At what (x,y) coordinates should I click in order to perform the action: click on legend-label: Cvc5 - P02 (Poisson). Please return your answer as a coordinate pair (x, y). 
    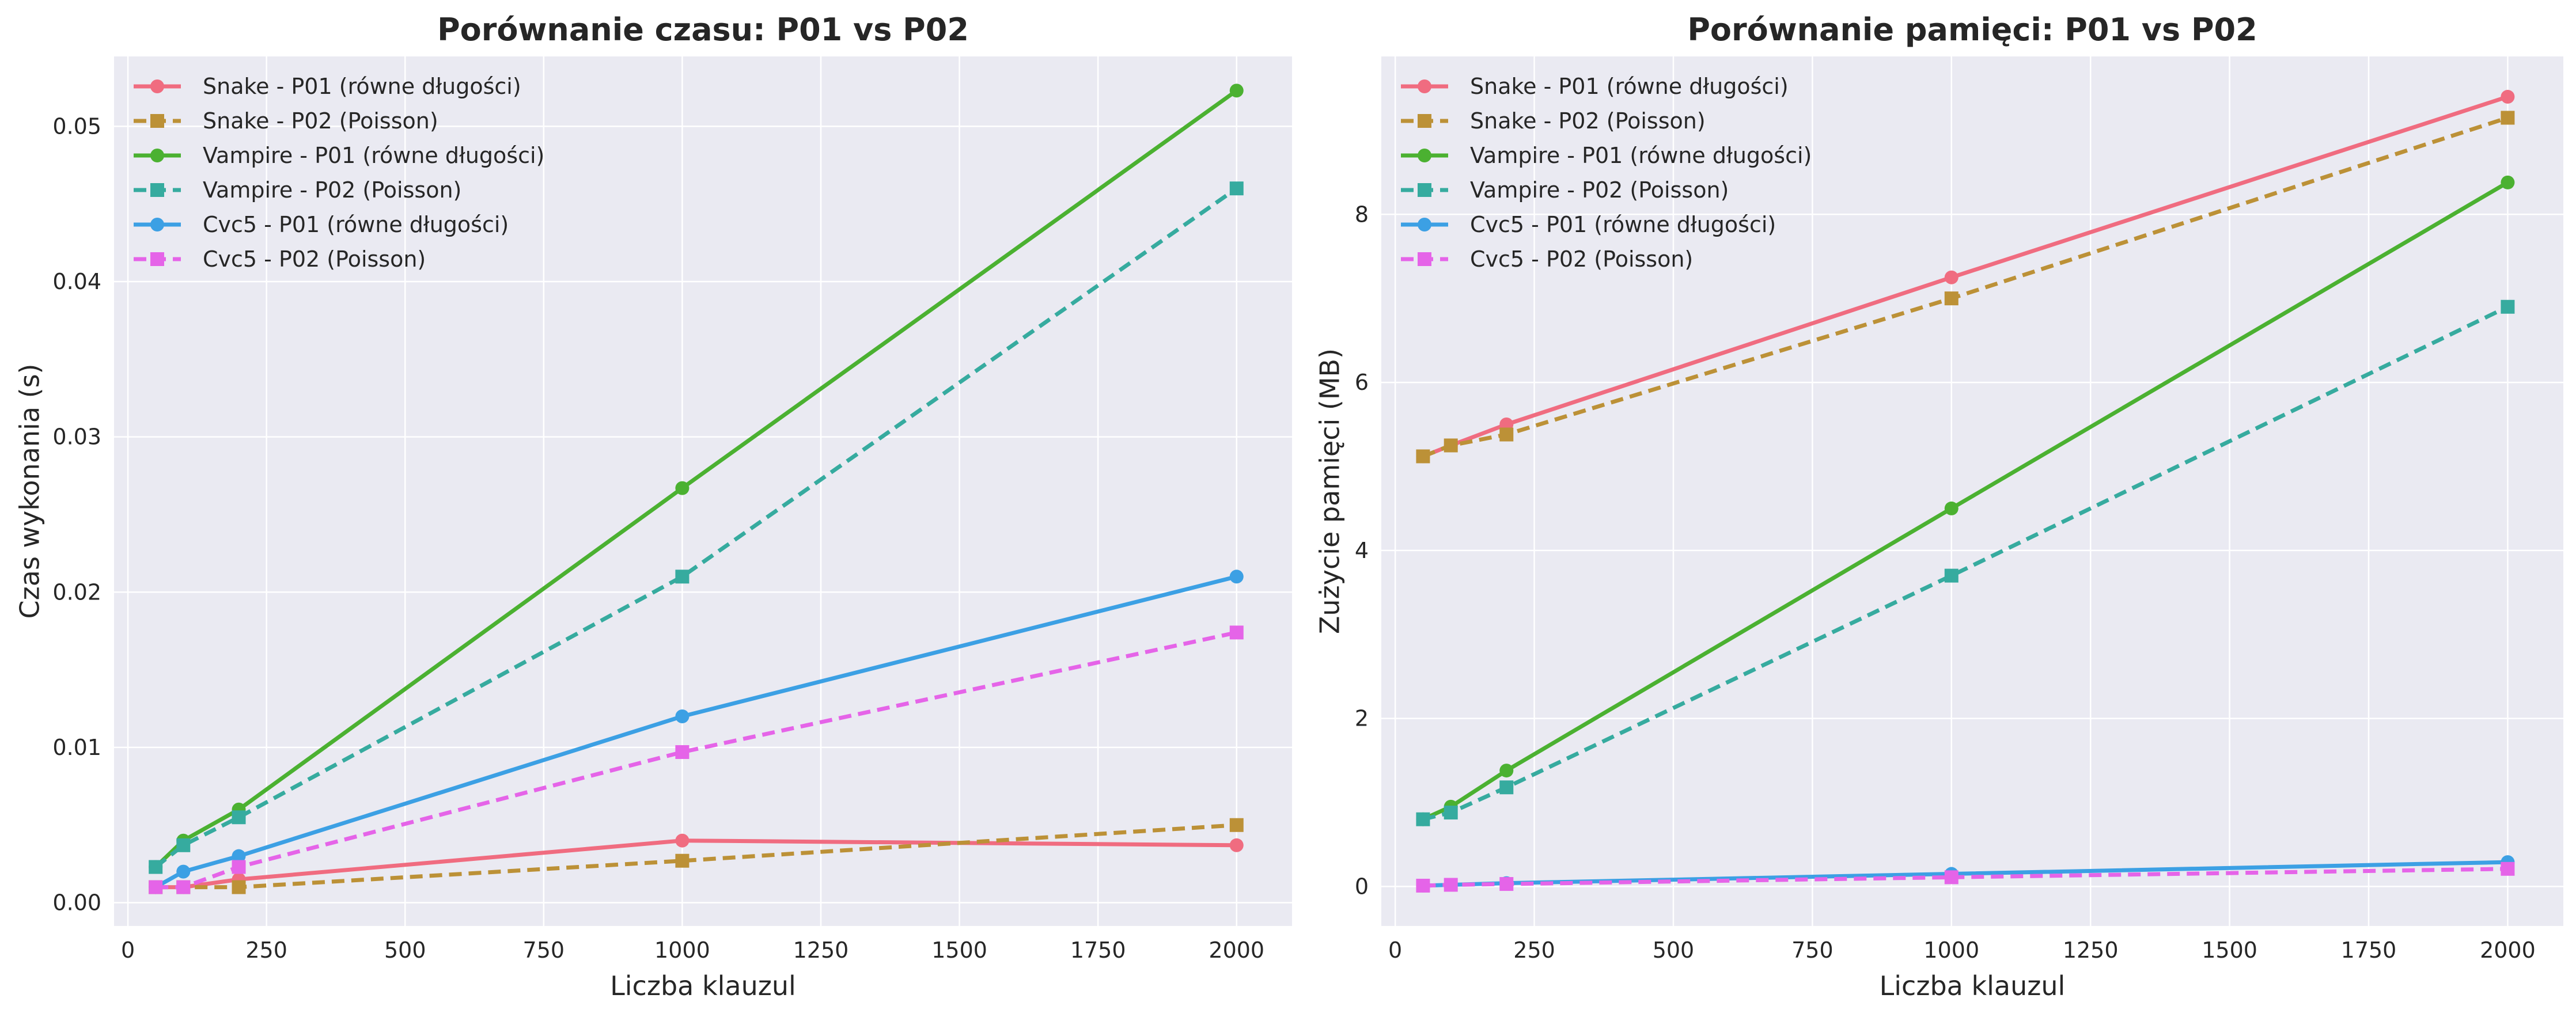
    Looking at the image, I should click on (314, 259).